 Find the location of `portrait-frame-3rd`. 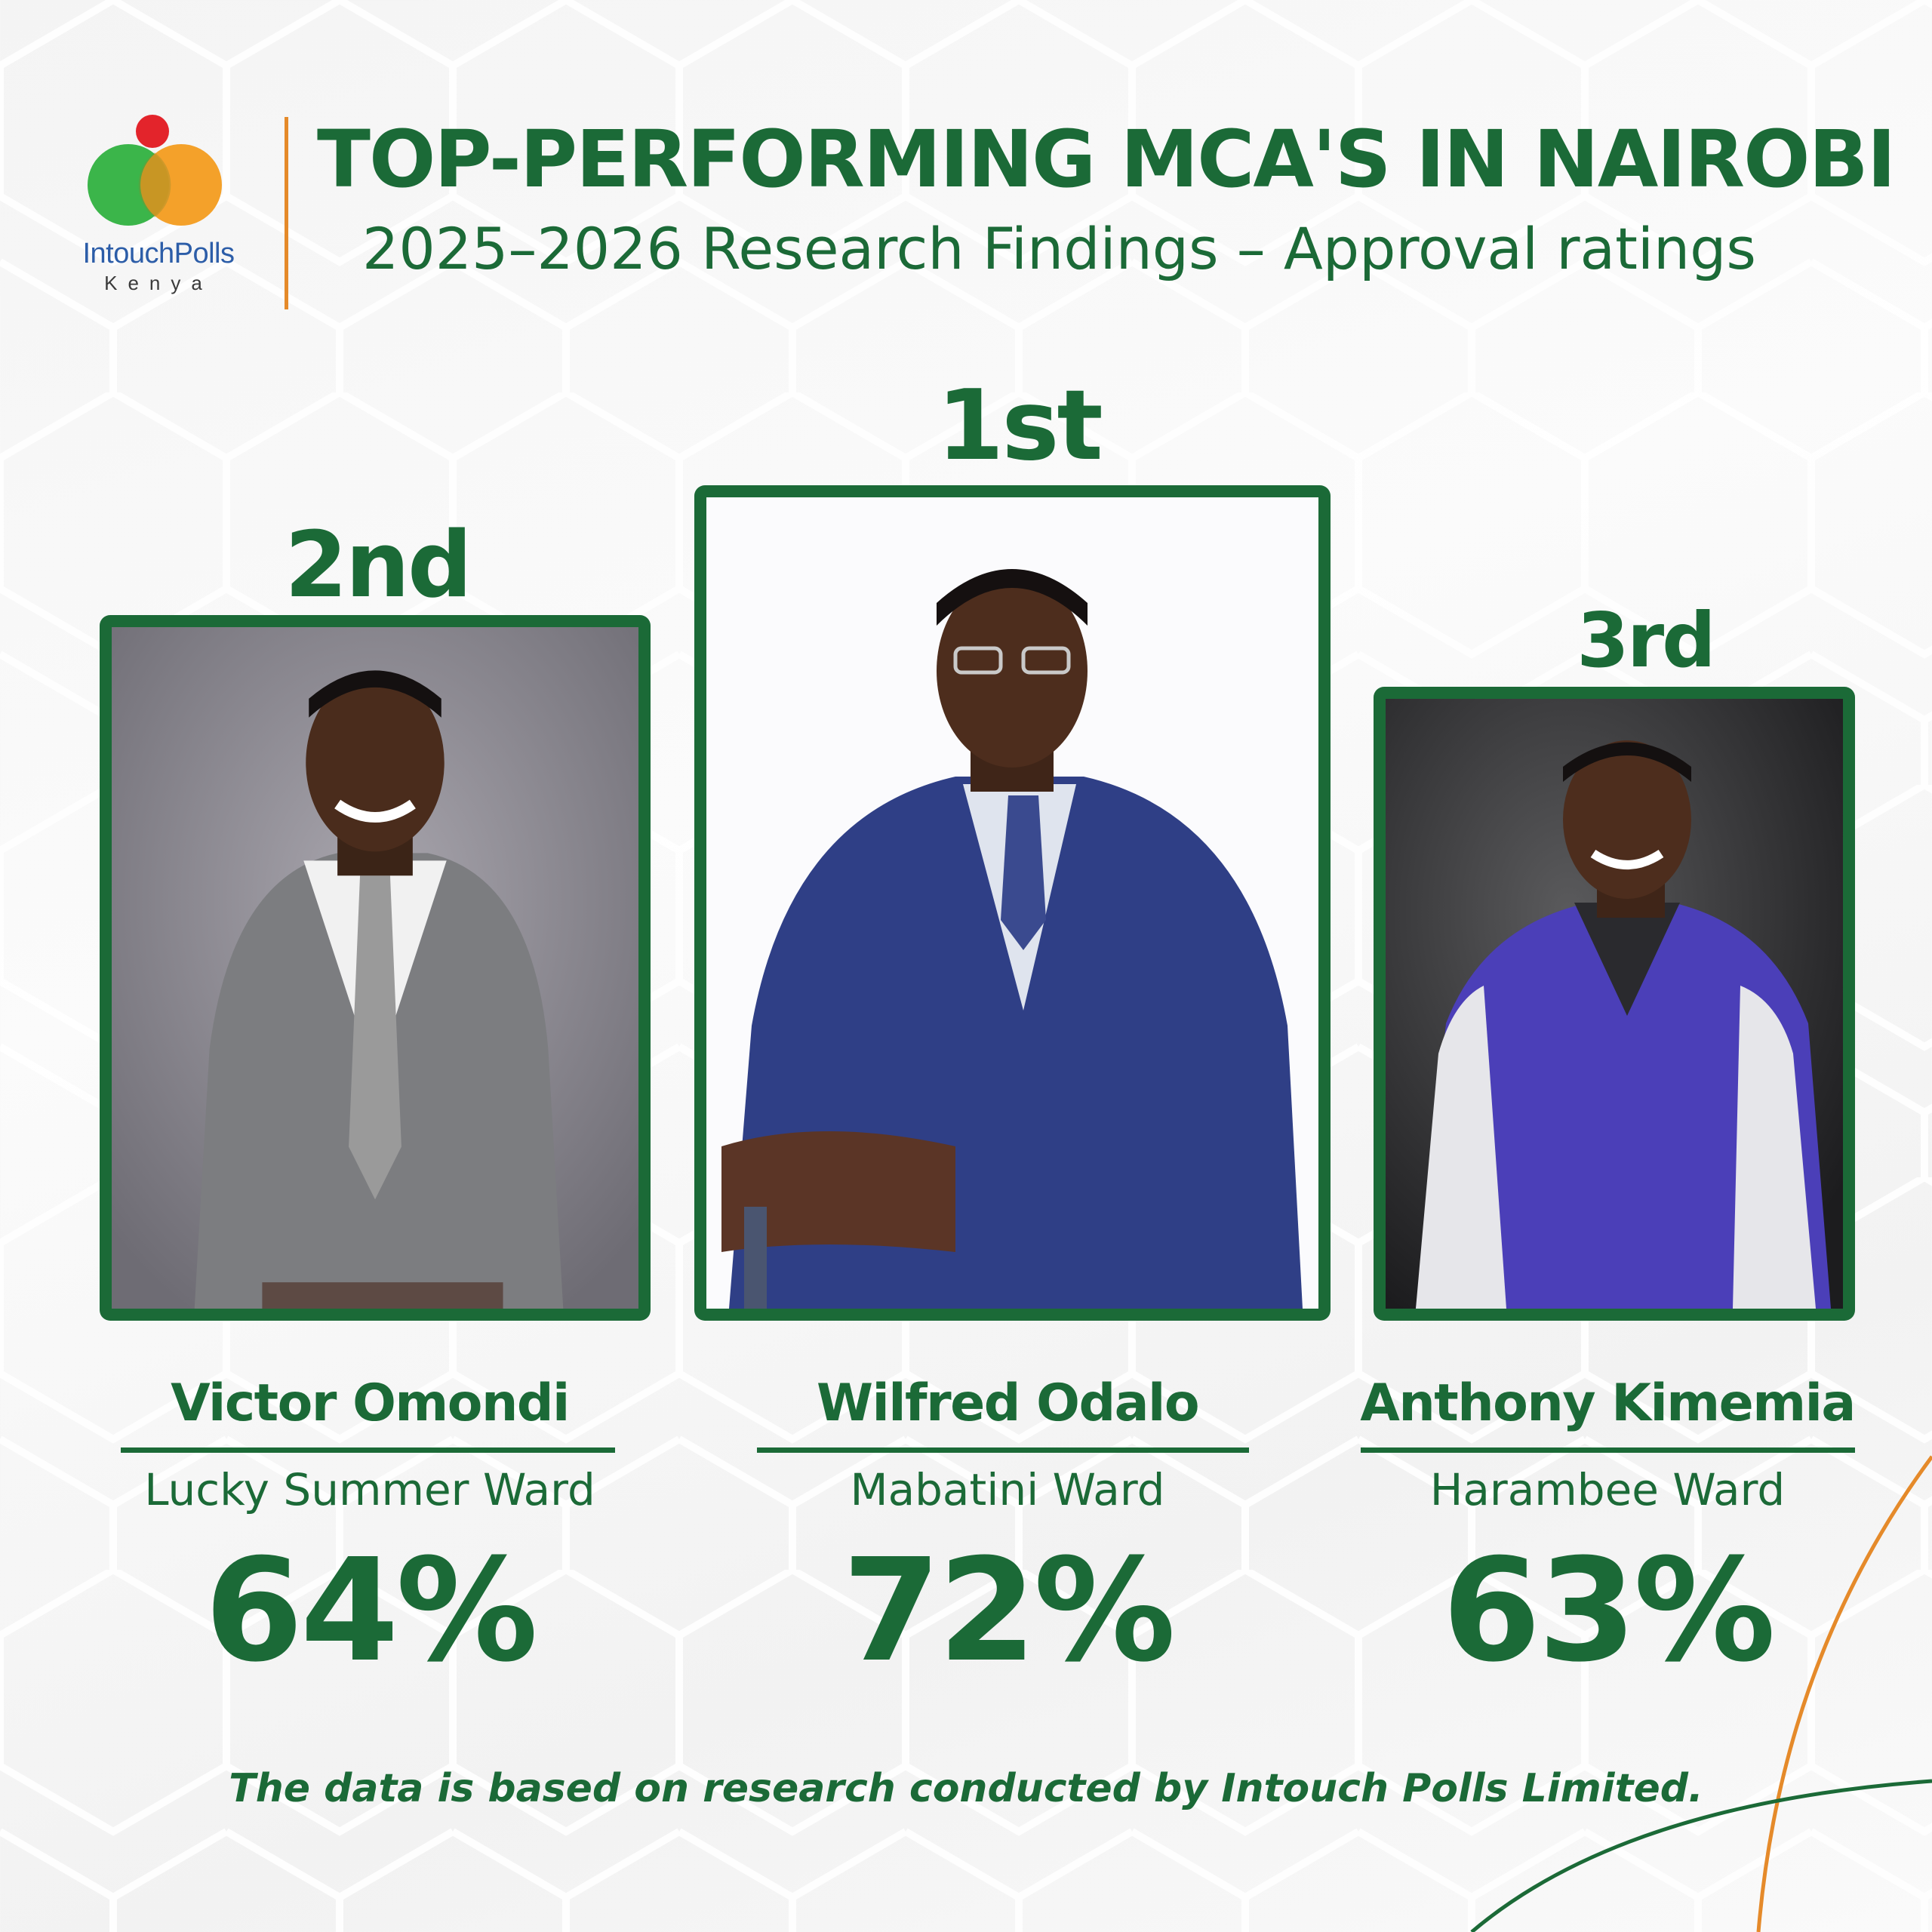

portrait-frame-3rd is located at coordinates (1614, 1004).